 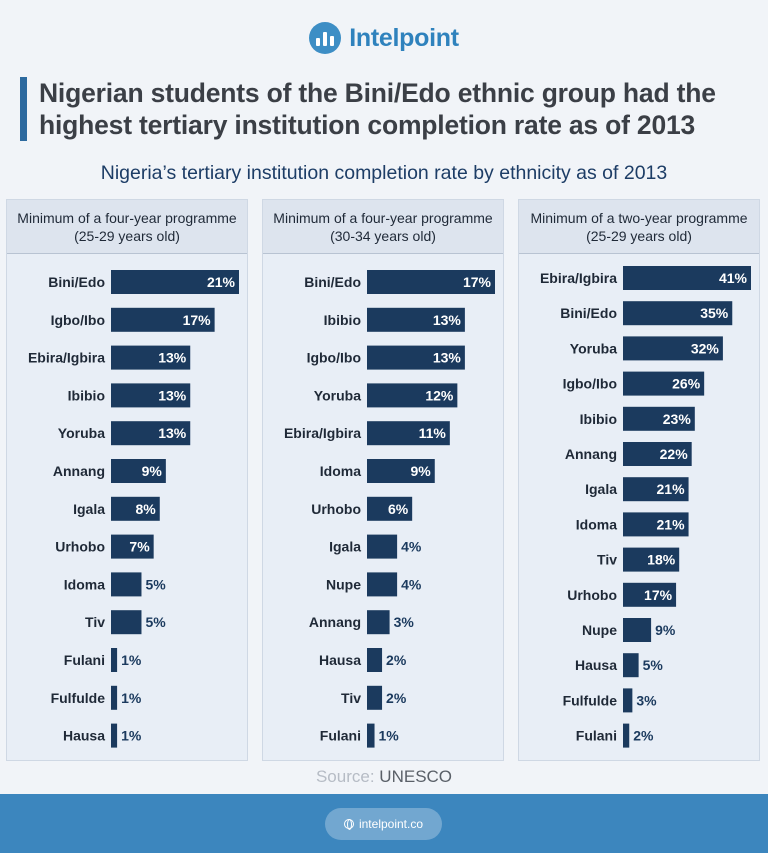 What do you see at coordinates (674, 454) in the screenshot?
I see `value-label: 22%` at bounding box center [674, 454].